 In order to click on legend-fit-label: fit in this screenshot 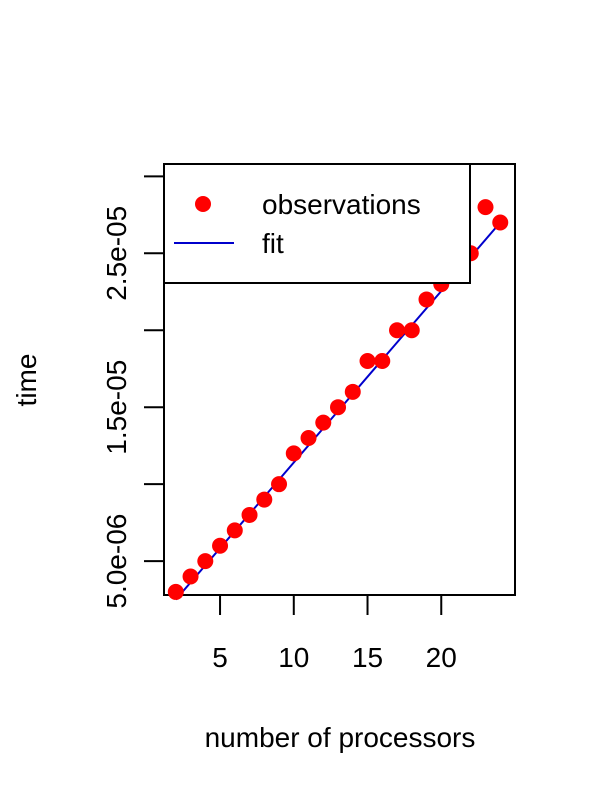, I will do `click(273, 243)`.